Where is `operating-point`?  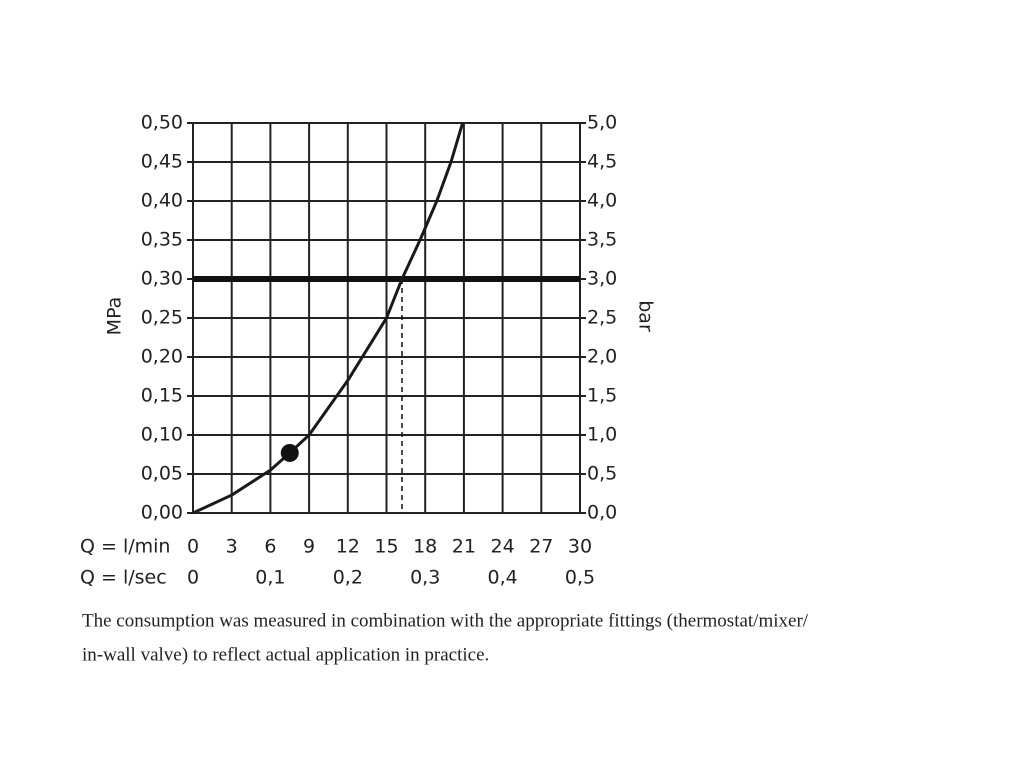
operating-point is located at coordinates (289, 452).